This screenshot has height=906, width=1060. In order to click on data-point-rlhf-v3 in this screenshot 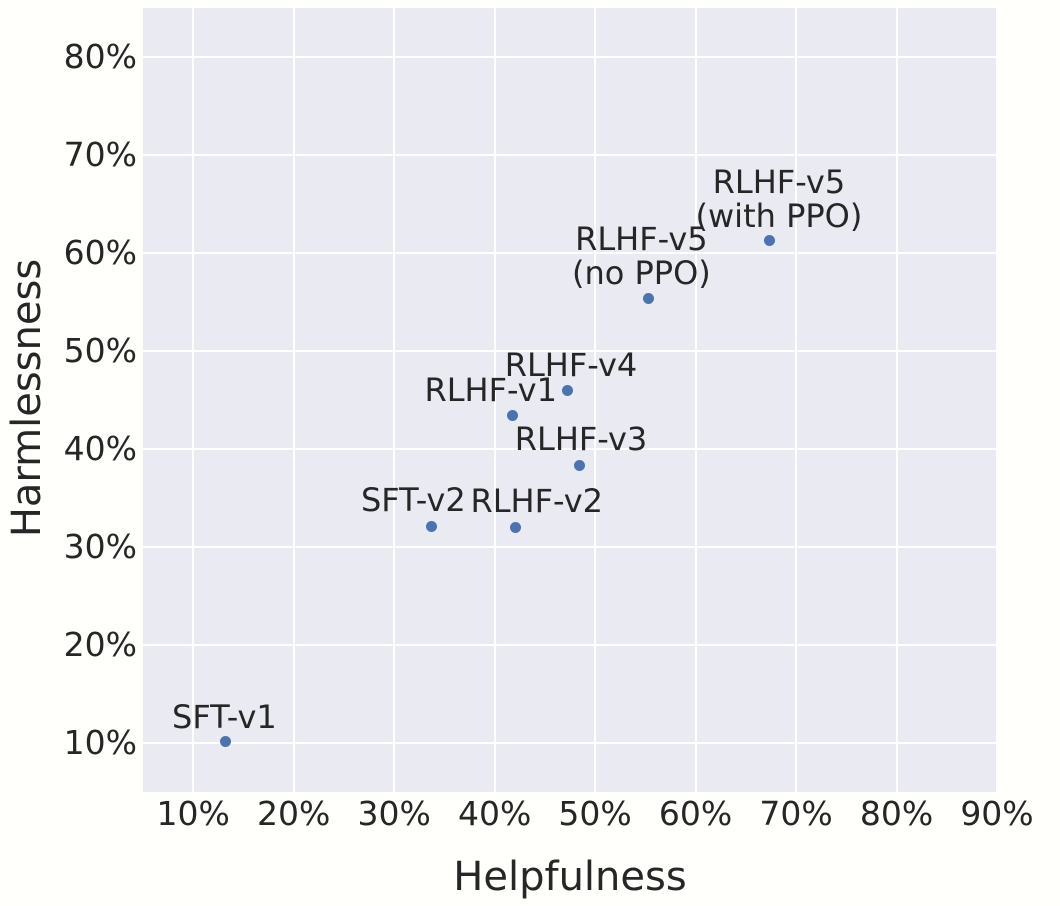, I will do `click(579, 466)`.